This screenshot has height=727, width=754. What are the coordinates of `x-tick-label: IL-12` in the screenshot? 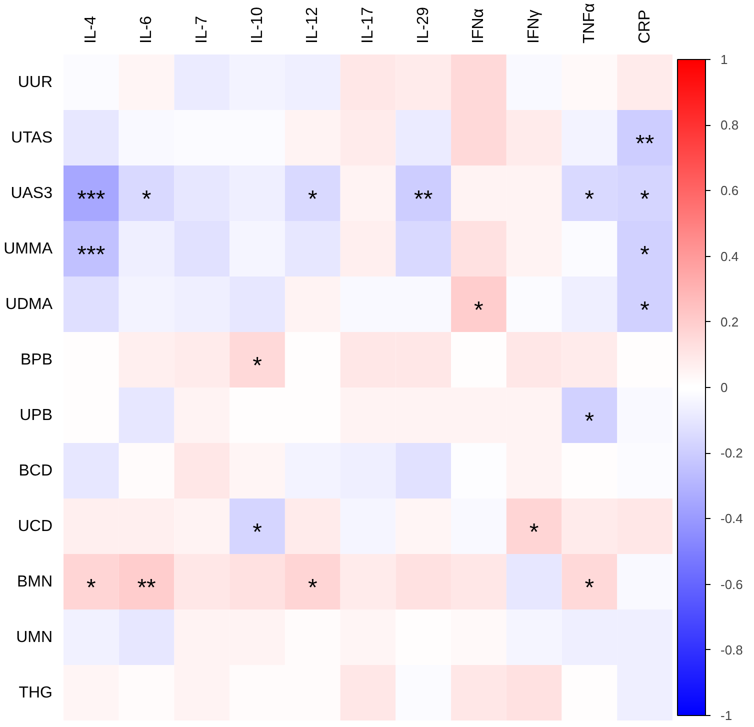 It's located at (313, 25).